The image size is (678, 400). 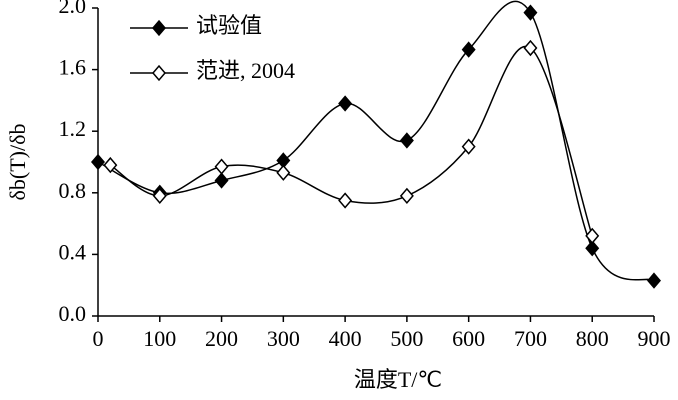 What do you see at coordinates (159, 338) in the screenshot?
I see `x-tick-label: 100` at bounding box center [159, 338].